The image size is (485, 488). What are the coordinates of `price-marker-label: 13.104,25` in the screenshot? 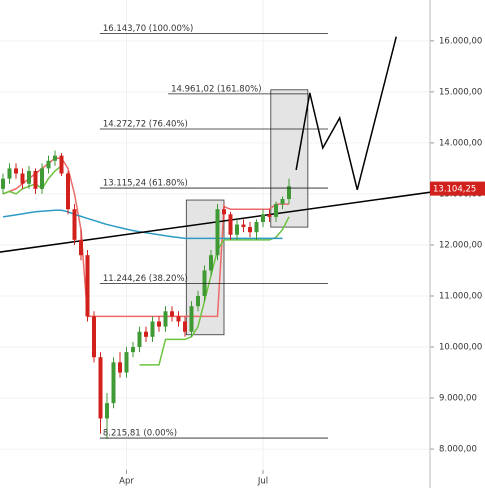 It's located at (454, 190).